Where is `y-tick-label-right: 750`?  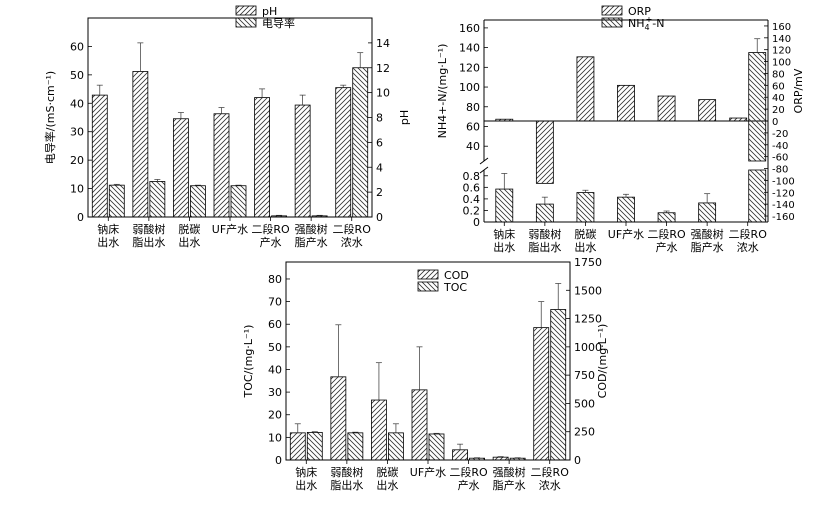
y-tick-label-right: 750 is located at coordinates (584, 375).